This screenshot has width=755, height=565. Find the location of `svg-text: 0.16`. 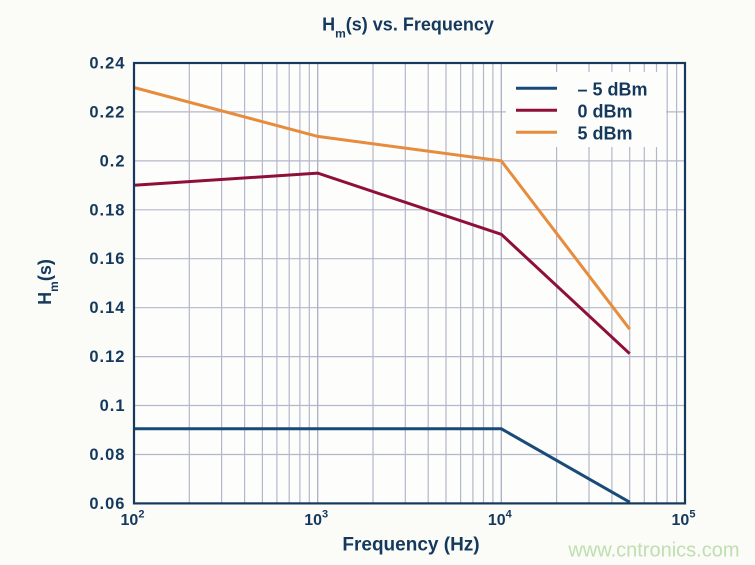

svg-text: 0.16 is located at coordinates (107, 259).